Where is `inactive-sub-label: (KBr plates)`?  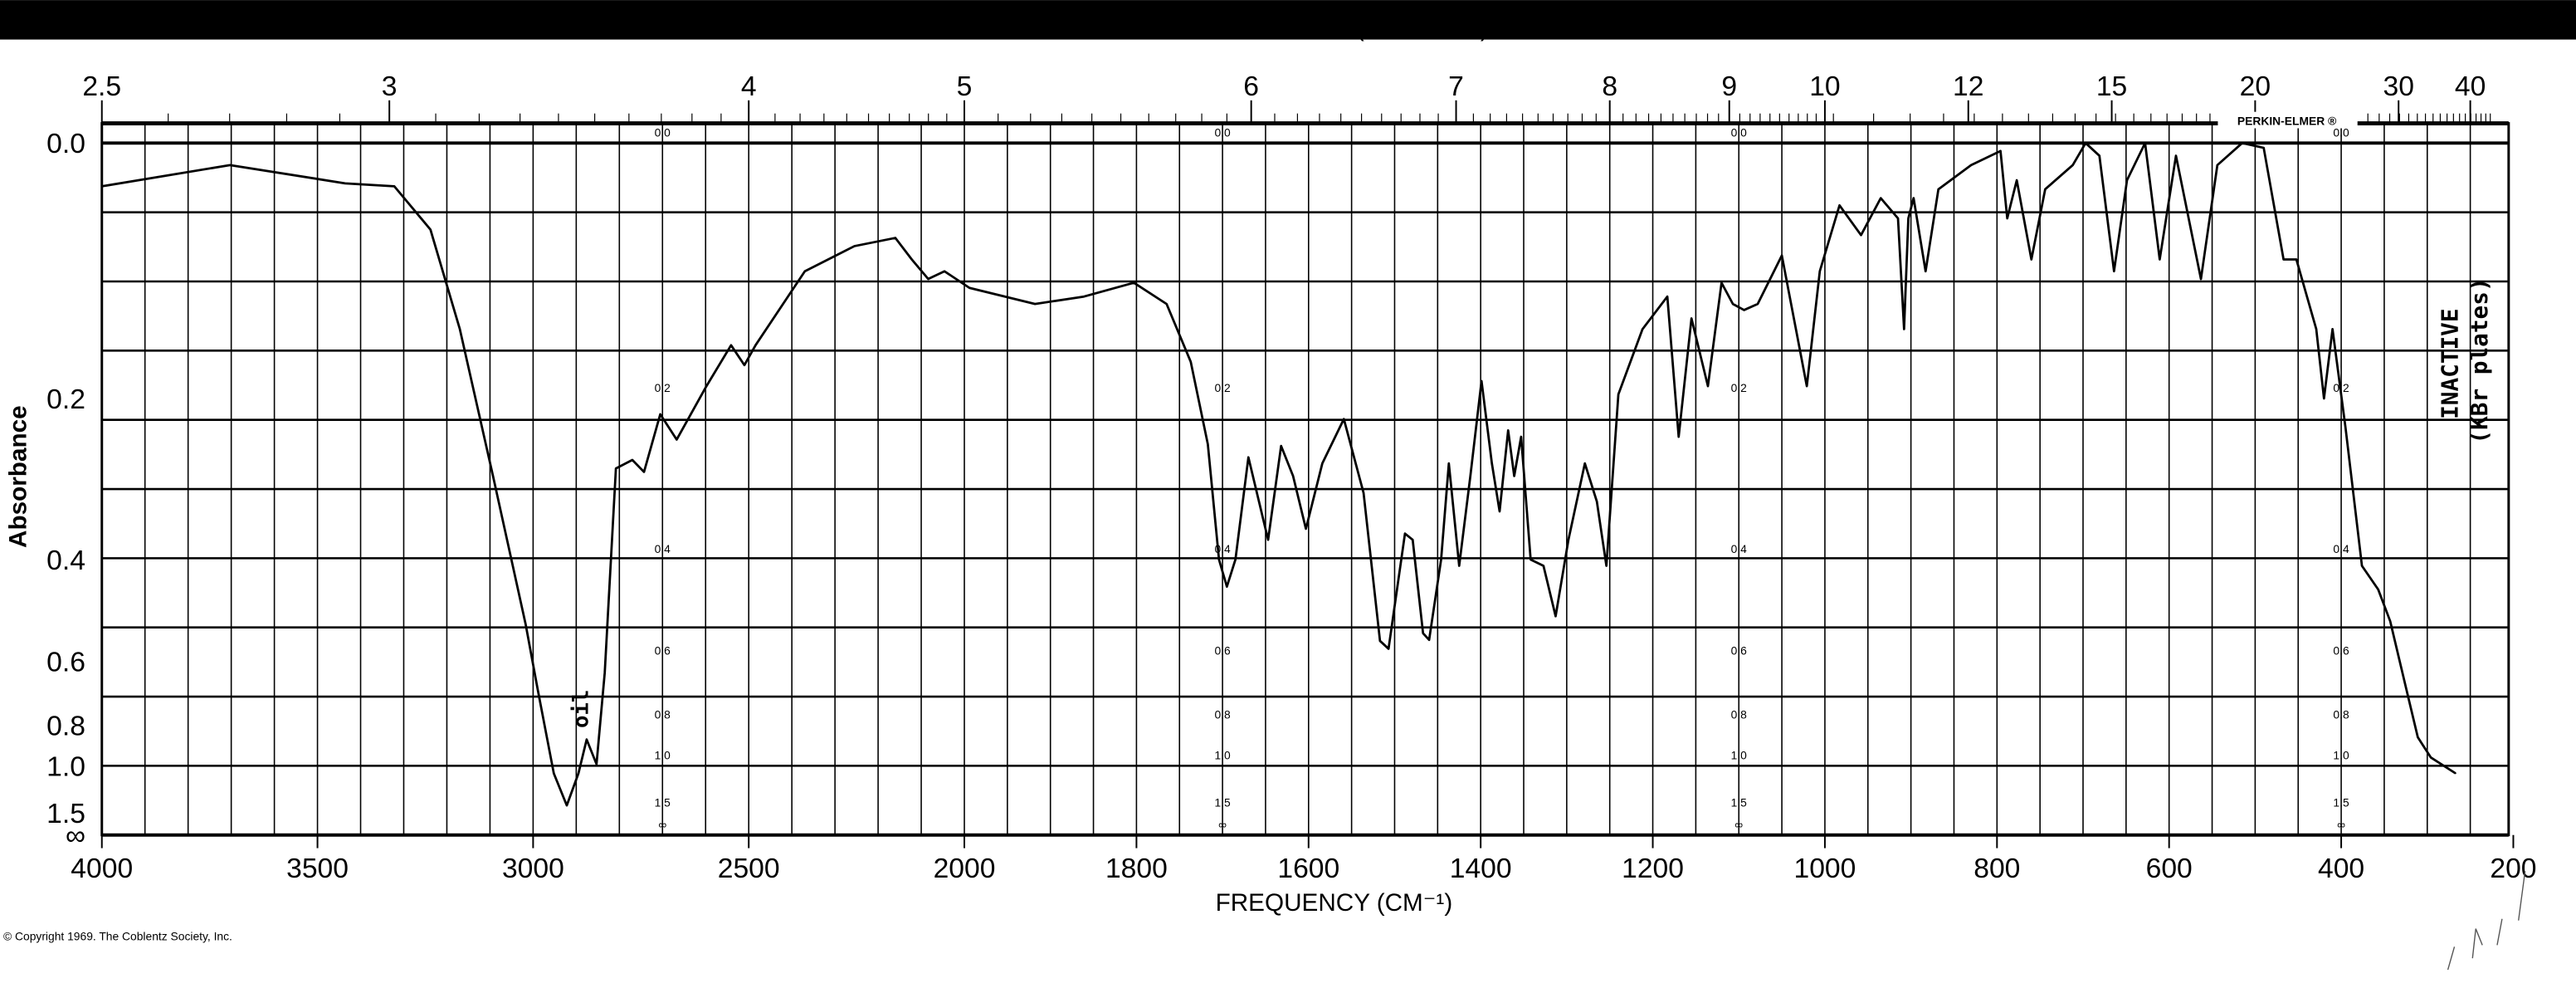 inactive-sub-label: (KBr plates) is located at coordinates (2480, 360).